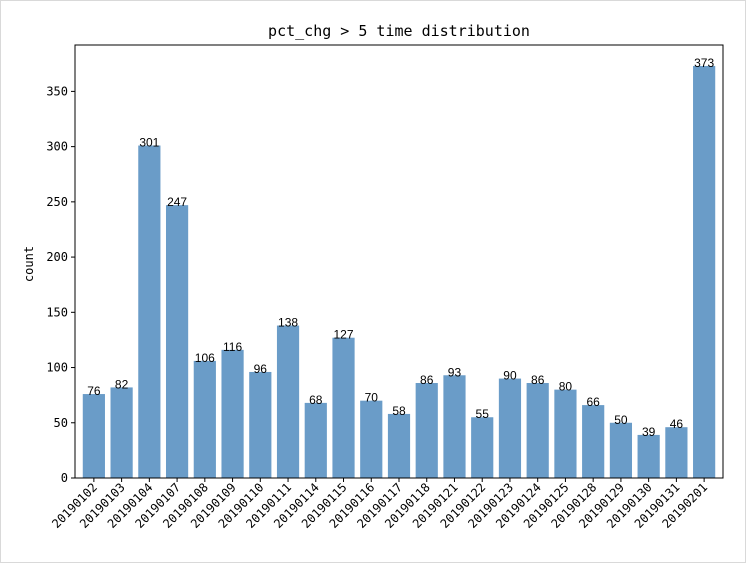 This screenshot has height=563, width=746. Describe the element at coordinates (455, 372) in the screenshot. I see `bar-value-label: 93` at that location.